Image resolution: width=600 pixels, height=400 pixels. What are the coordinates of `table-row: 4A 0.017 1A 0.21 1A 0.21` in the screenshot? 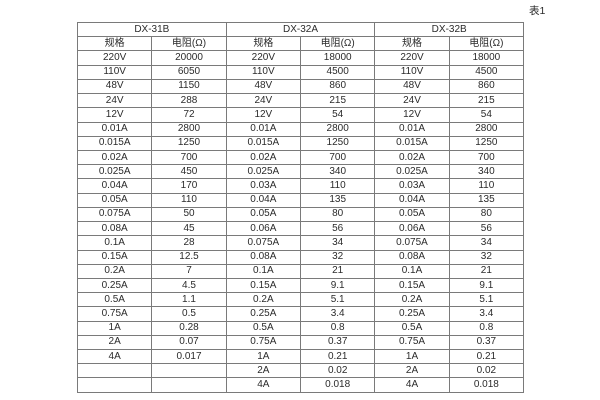 It's located at (300, 357).